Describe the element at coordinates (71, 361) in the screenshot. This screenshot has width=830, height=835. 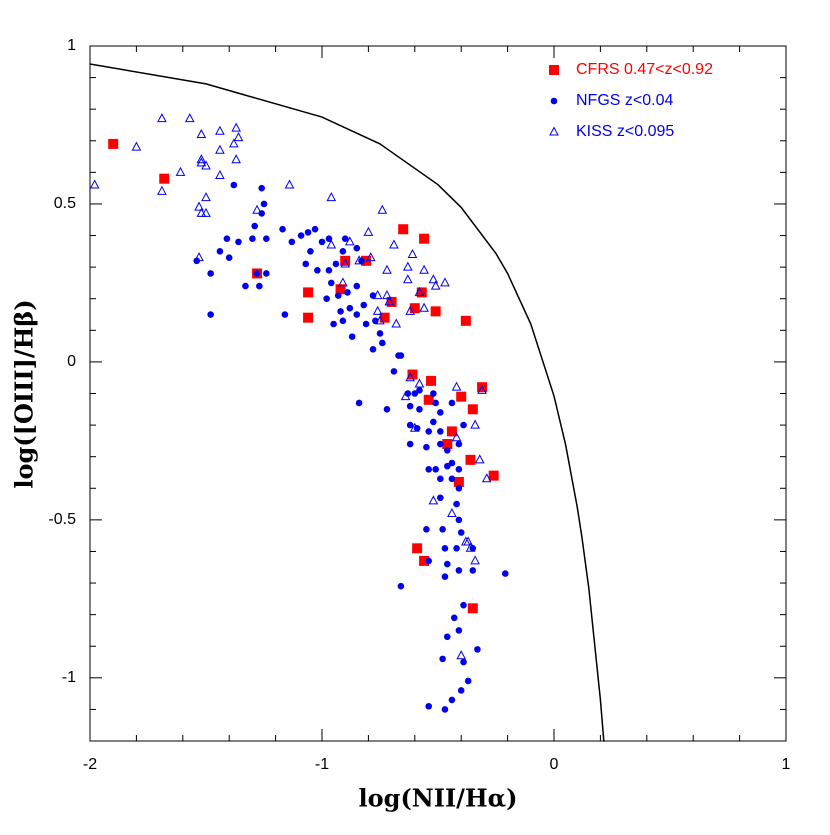
I see `y-tick-label: 0` at that location.